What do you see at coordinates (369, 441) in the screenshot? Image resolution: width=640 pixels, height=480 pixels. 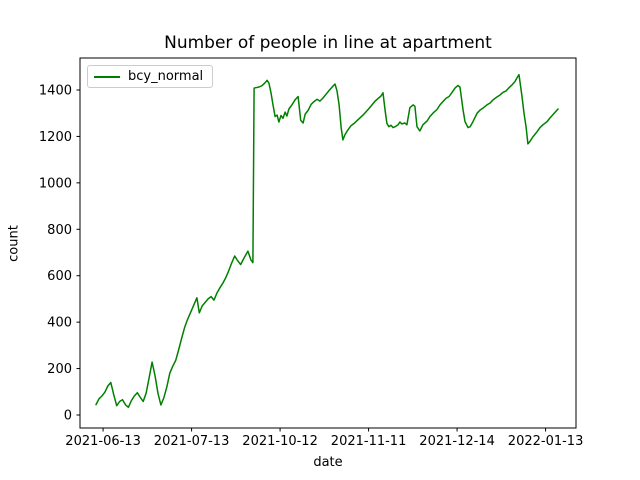 I see `x-tick-label: 2021-11-11` at bounding box center [369, 441].